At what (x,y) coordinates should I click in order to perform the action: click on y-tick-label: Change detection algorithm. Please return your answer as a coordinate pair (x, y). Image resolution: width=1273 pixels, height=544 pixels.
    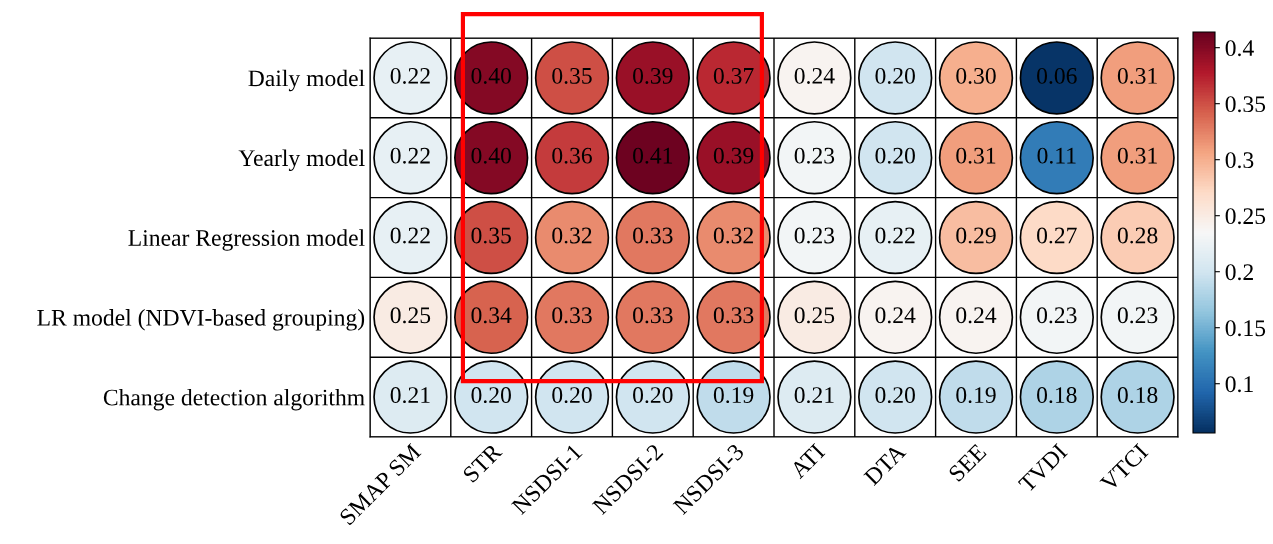
    Looking at the image, I should click on (234, 399).